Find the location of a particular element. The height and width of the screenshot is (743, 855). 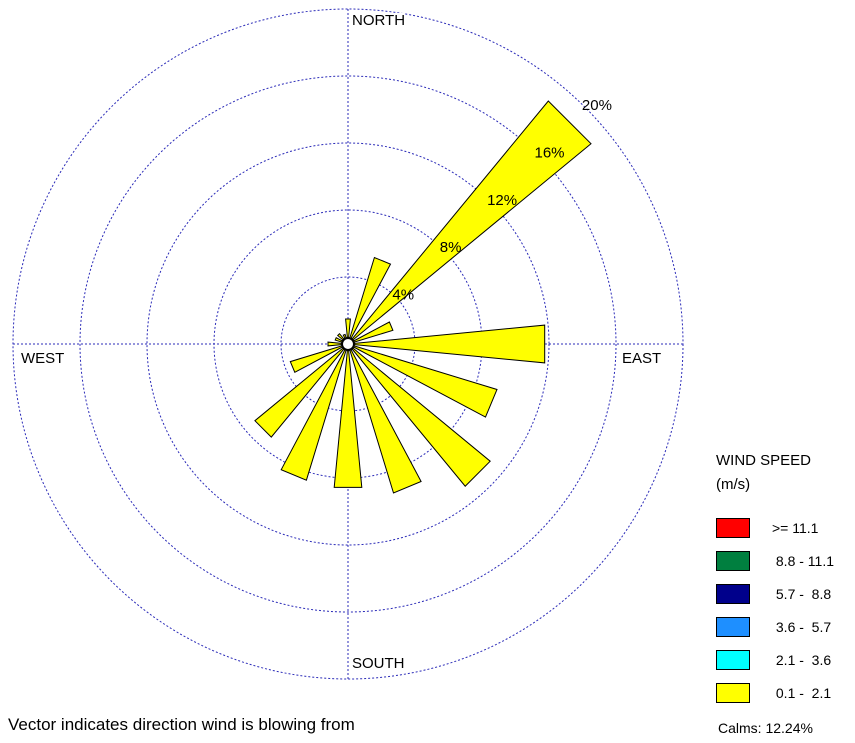

petal-W is located at coordinates (338, 344).